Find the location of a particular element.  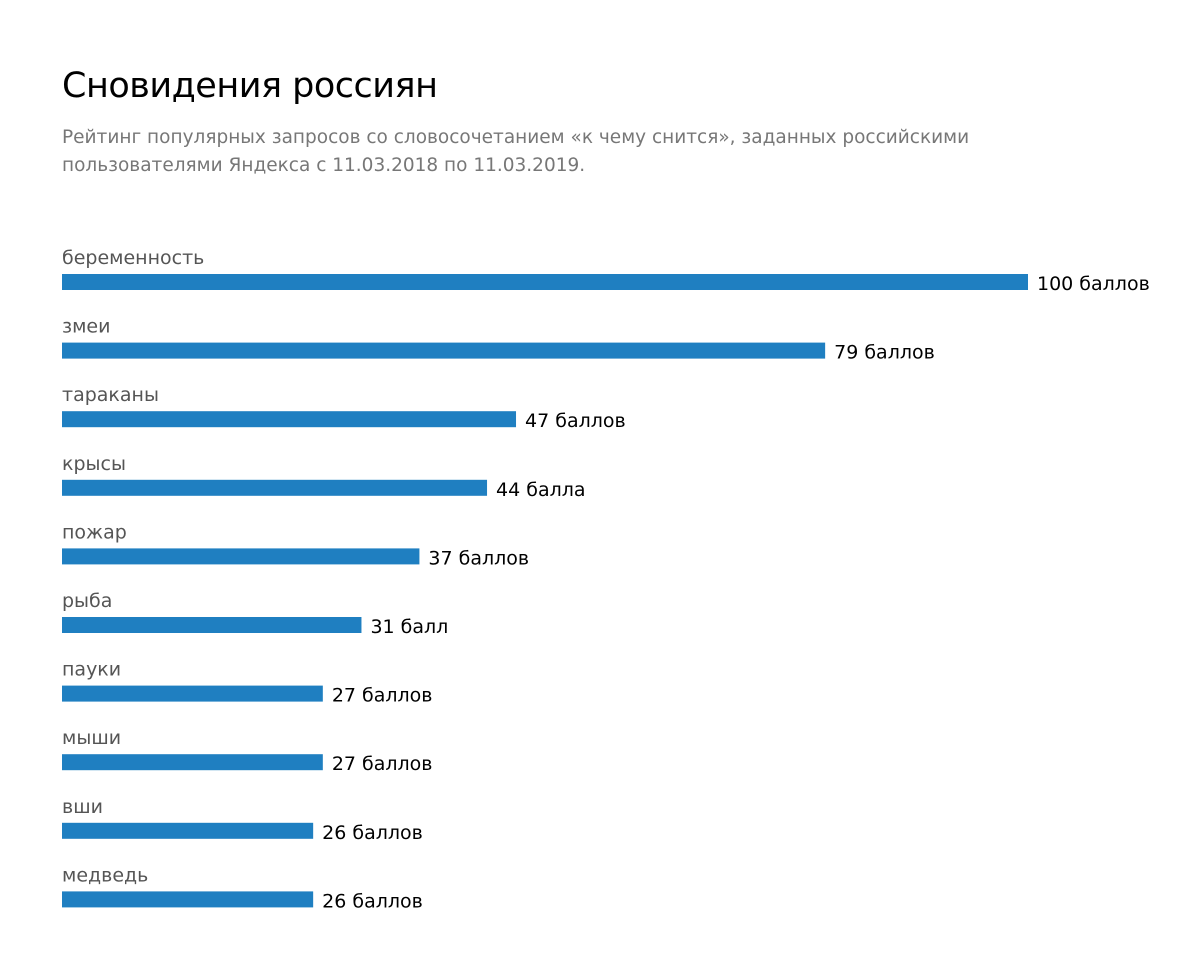

category-label: пауки is located at coordinates (91, 670).